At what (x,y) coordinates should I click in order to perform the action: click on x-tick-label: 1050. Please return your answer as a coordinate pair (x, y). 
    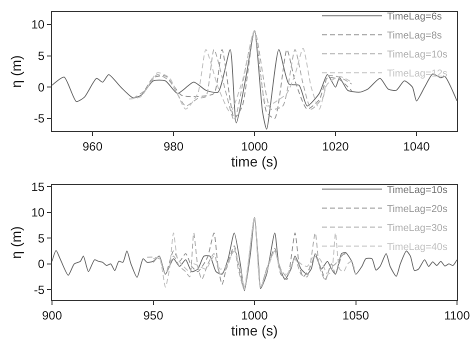
    Looking at the image, I should click on (356, 315).